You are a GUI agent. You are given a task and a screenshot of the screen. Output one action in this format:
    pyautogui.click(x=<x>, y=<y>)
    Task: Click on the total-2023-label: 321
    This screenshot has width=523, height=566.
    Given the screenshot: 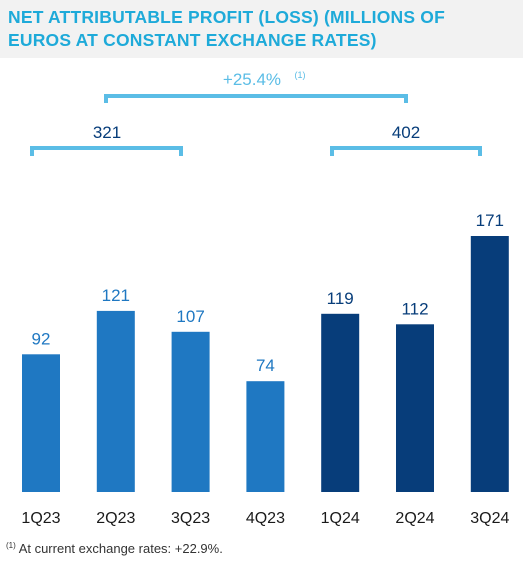 What is the action you would take?
    pyautogui.click(x=107, y=132)
    